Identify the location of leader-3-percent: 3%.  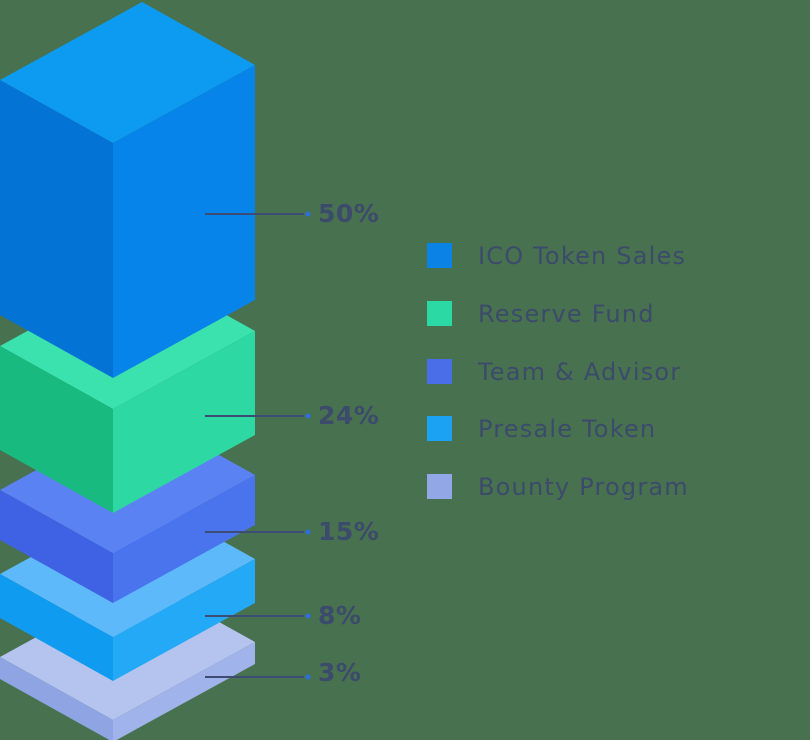
(283, 672).